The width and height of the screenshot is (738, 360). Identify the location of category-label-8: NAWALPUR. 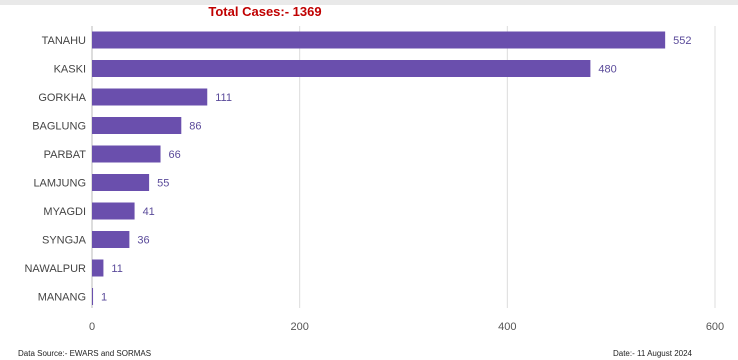
(55, 269).